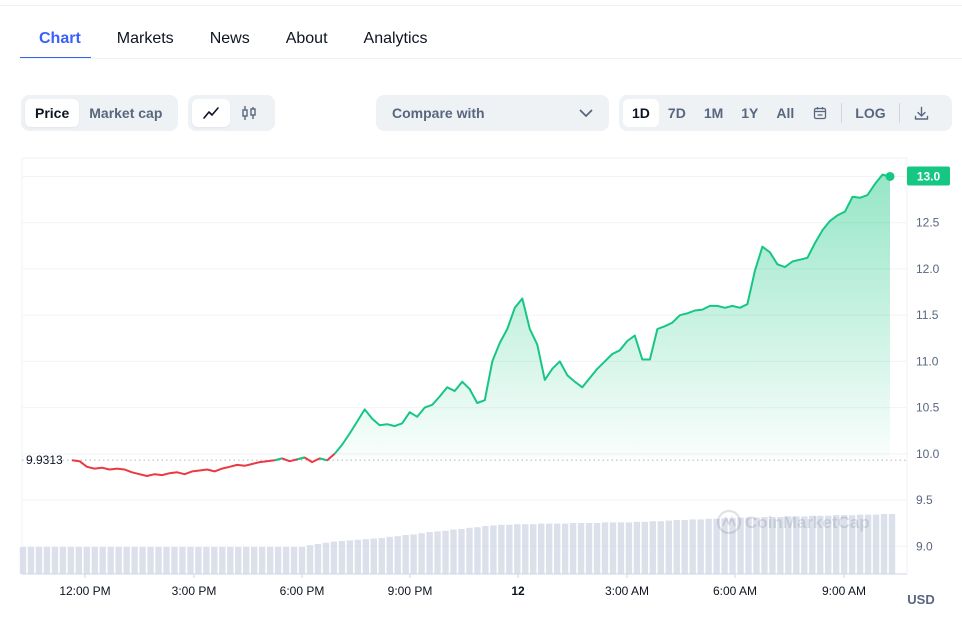 The height and width of the screenshot is (641, 962). What do you see at coordinates (203, 465) in the screenshot?
I see `price-line-down` at bounding box center [203, 465].